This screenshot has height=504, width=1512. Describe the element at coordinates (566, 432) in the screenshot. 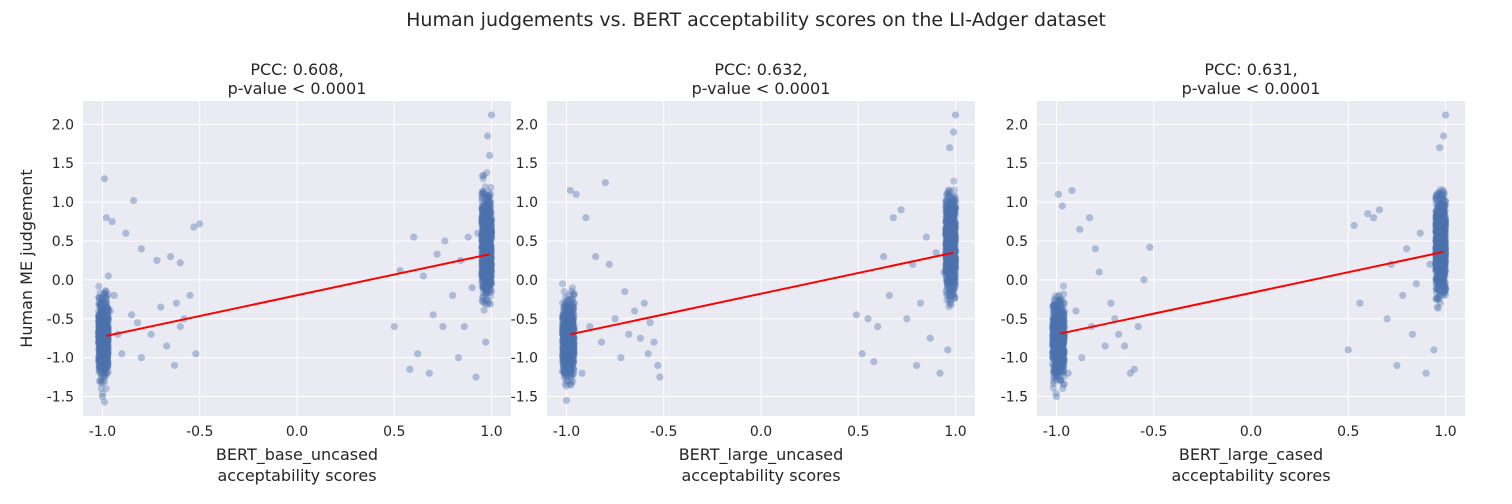

I see `x-tick-label: -1.0` at that location.